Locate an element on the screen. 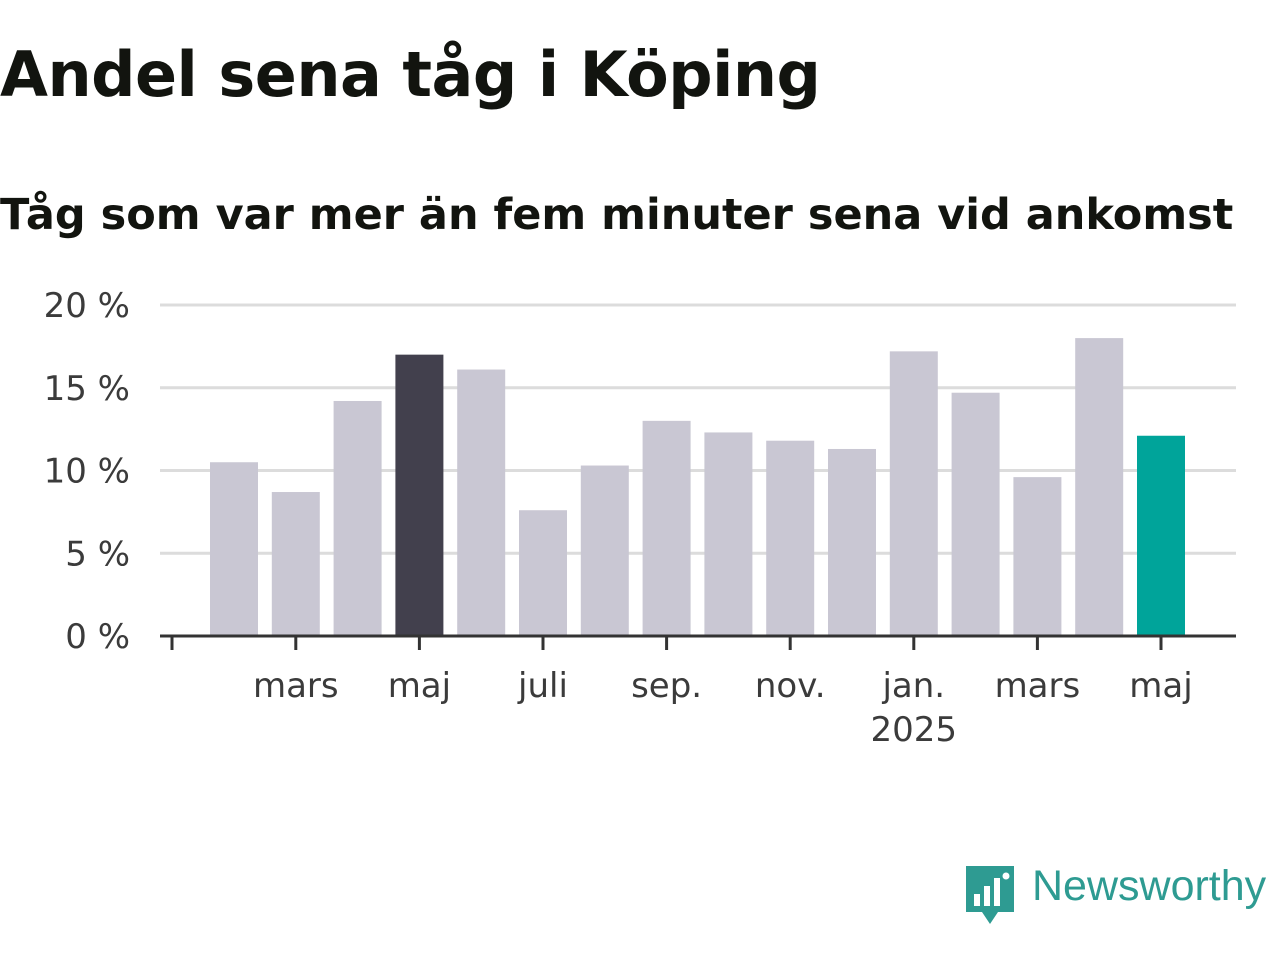 The width and height of the screenshot is (1280, 960). newsworthy-brand-name: Newsworthy is located at coordinates (1149, 886).